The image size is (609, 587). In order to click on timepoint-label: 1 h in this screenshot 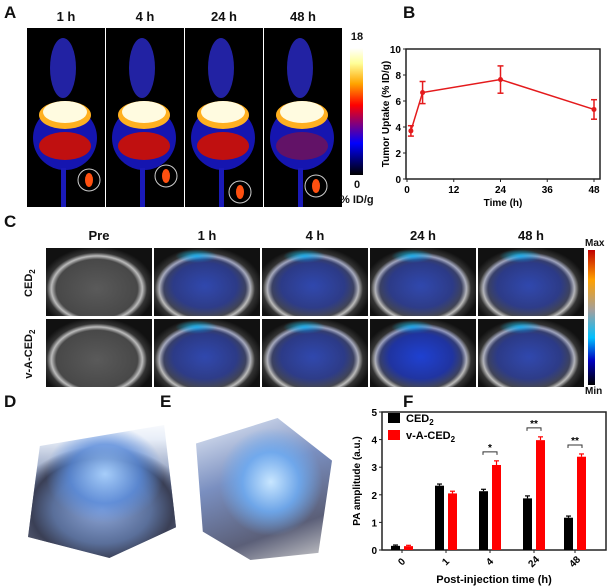, I will do `click(66, 16)`.